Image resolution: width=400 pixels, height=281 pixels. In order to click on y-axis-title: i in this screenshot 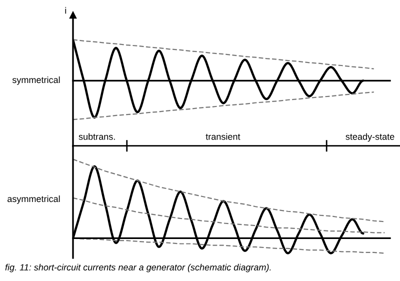, I will do `click(65, 10)`.